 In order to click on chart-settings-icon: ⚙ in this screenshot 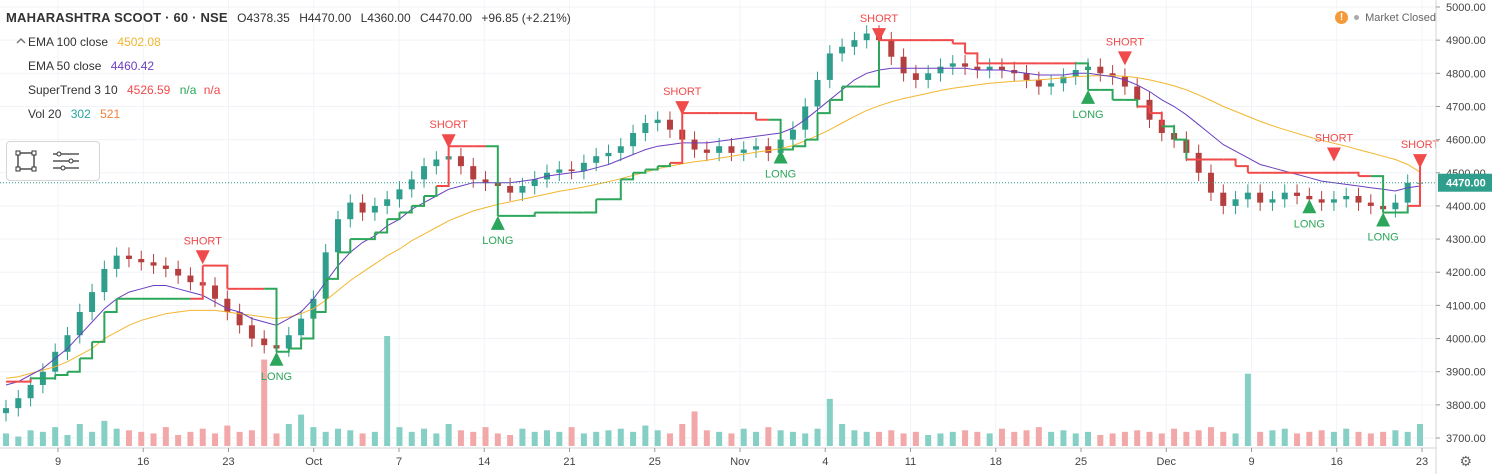, I will do `click(1465, 461)`.